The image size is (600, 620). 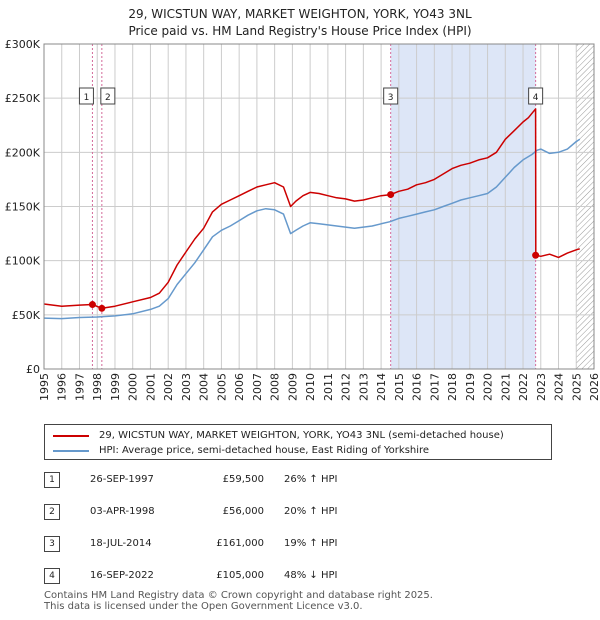 I want to click on sale-price: £105,000, so click(x=240, y=575).